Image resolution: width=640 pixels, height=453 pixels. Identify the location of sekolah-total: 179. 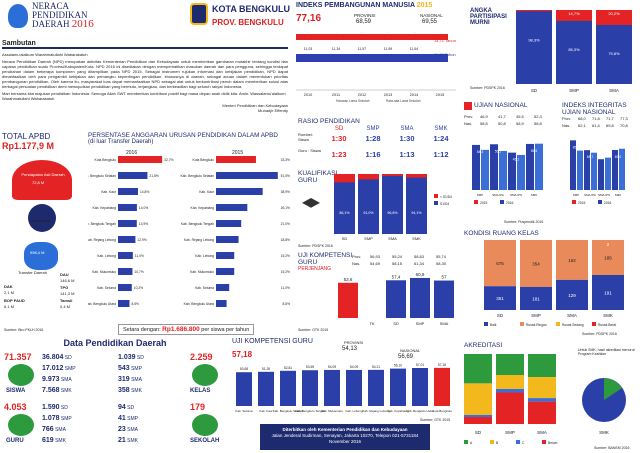
(198, 407).